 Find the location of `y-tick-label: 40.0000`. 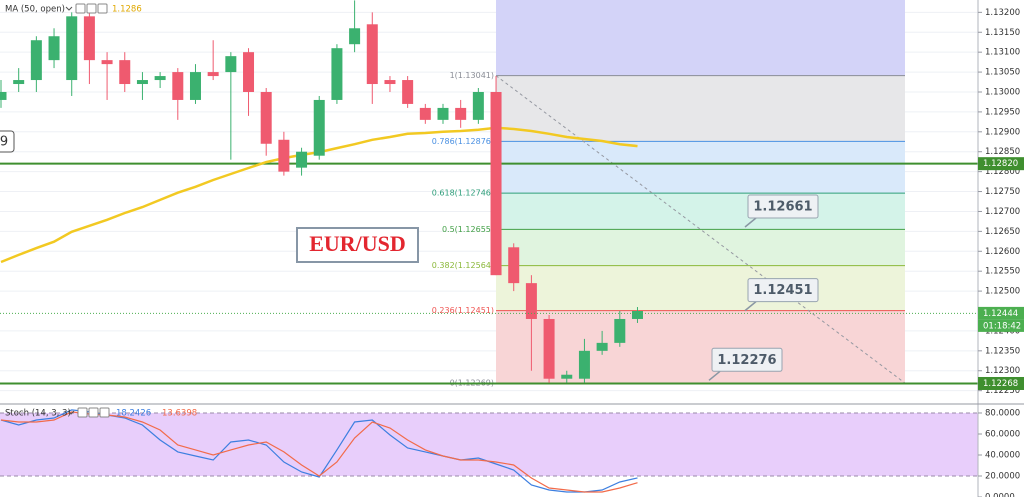

y-tick-label: 40.0000 is located at coordinates (1002, 455).